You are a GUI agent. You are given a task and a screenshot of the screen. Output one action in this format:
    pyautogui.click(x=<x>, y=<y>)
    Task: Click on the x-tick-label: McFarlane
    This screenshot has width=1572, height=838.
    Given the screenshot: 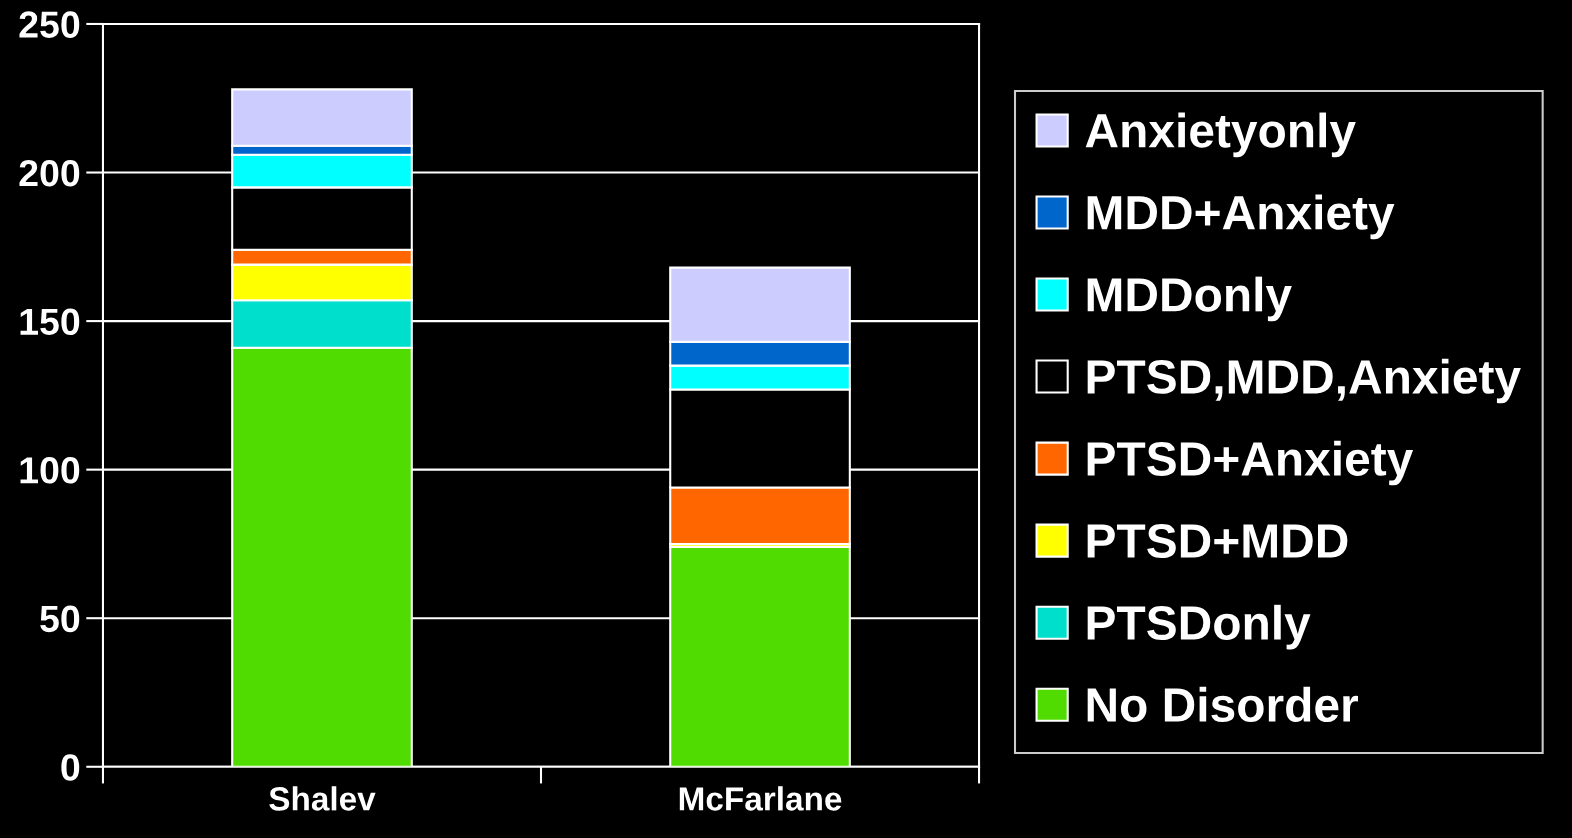 What is the action you would take?
    pyautogui.click(x=760, y=798)
    